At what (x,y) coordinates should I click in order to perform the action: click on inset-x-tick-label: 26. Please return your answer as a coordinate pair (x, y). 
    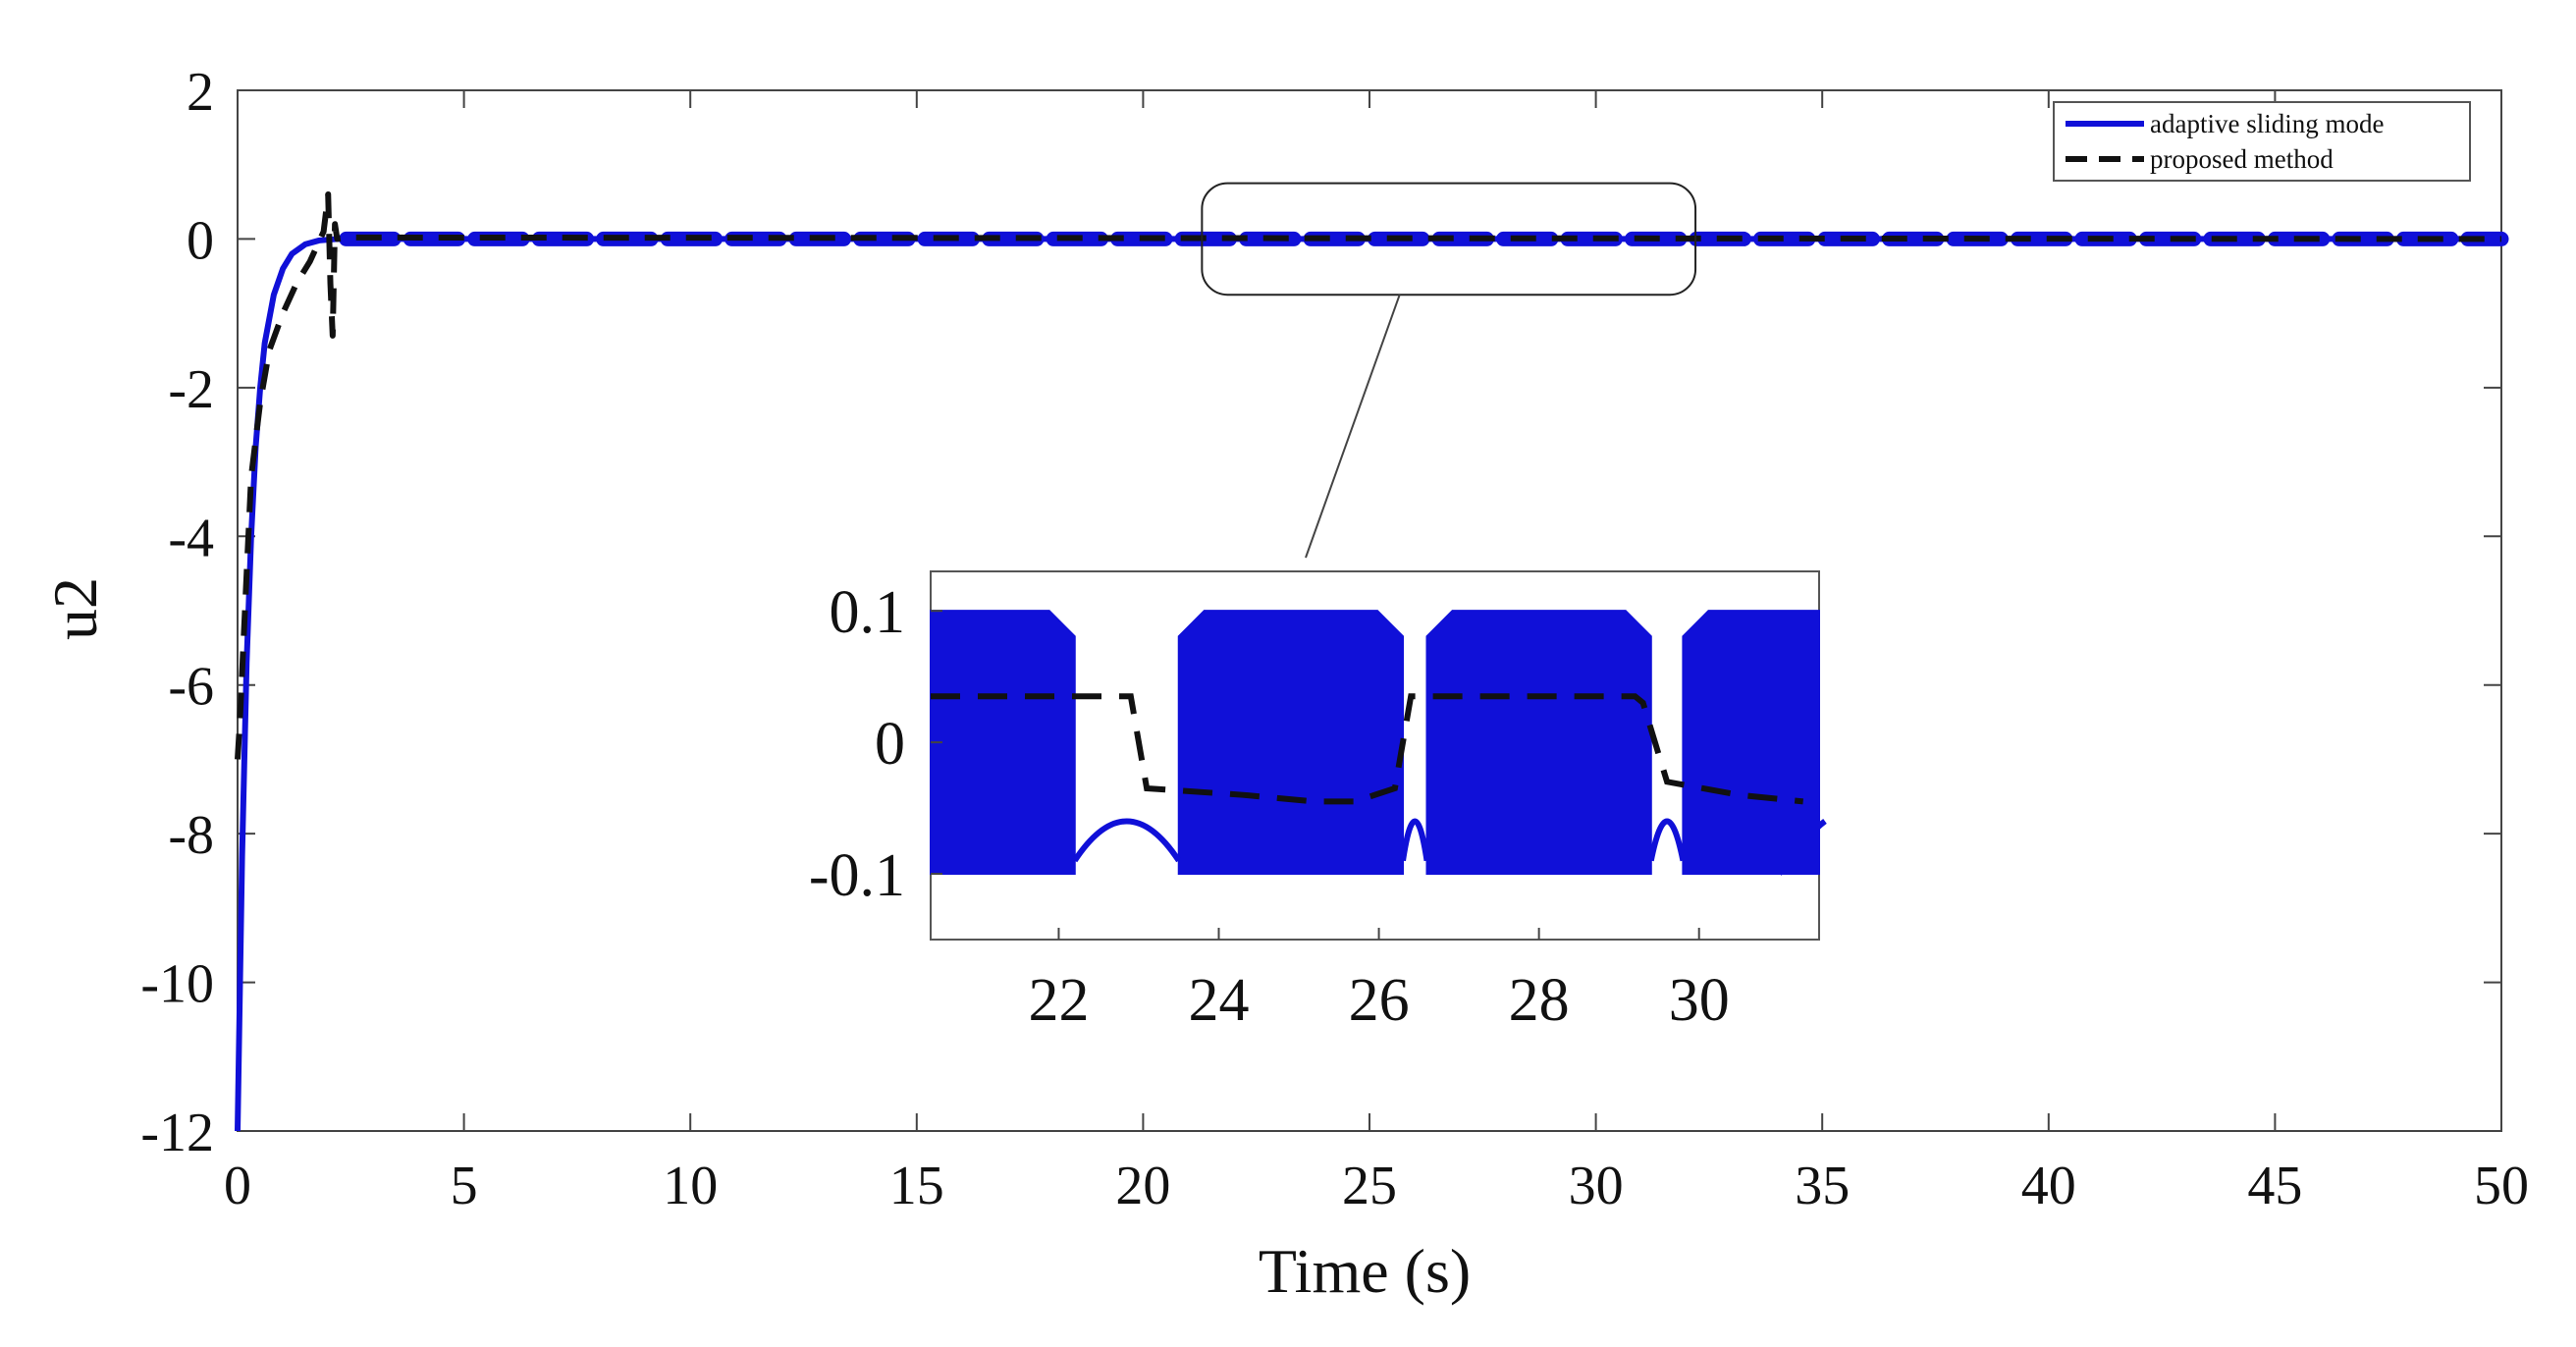
    Looking at the image, I should click on (1379, 1001).